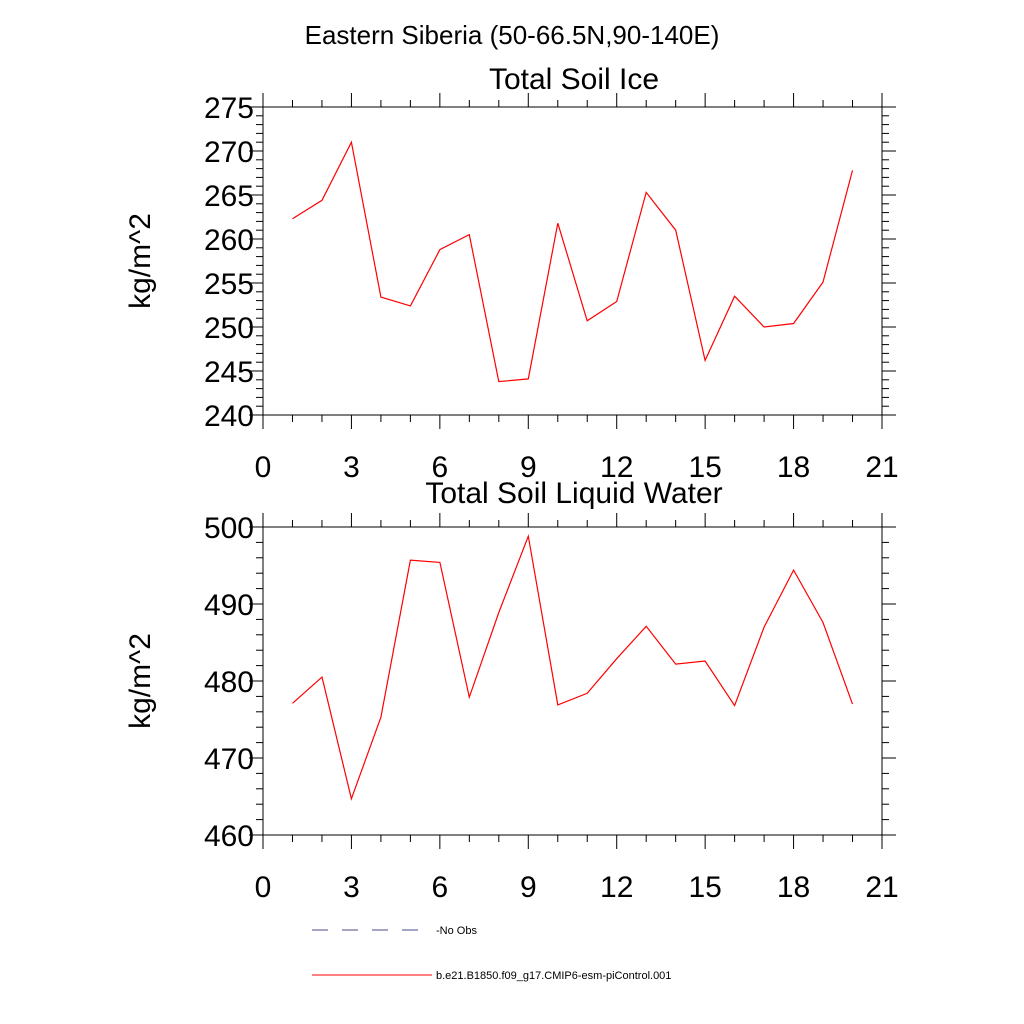  Describe the element at coordinates (229, 108) in the screenshot. I see `y-tick-label: 275` at that location.